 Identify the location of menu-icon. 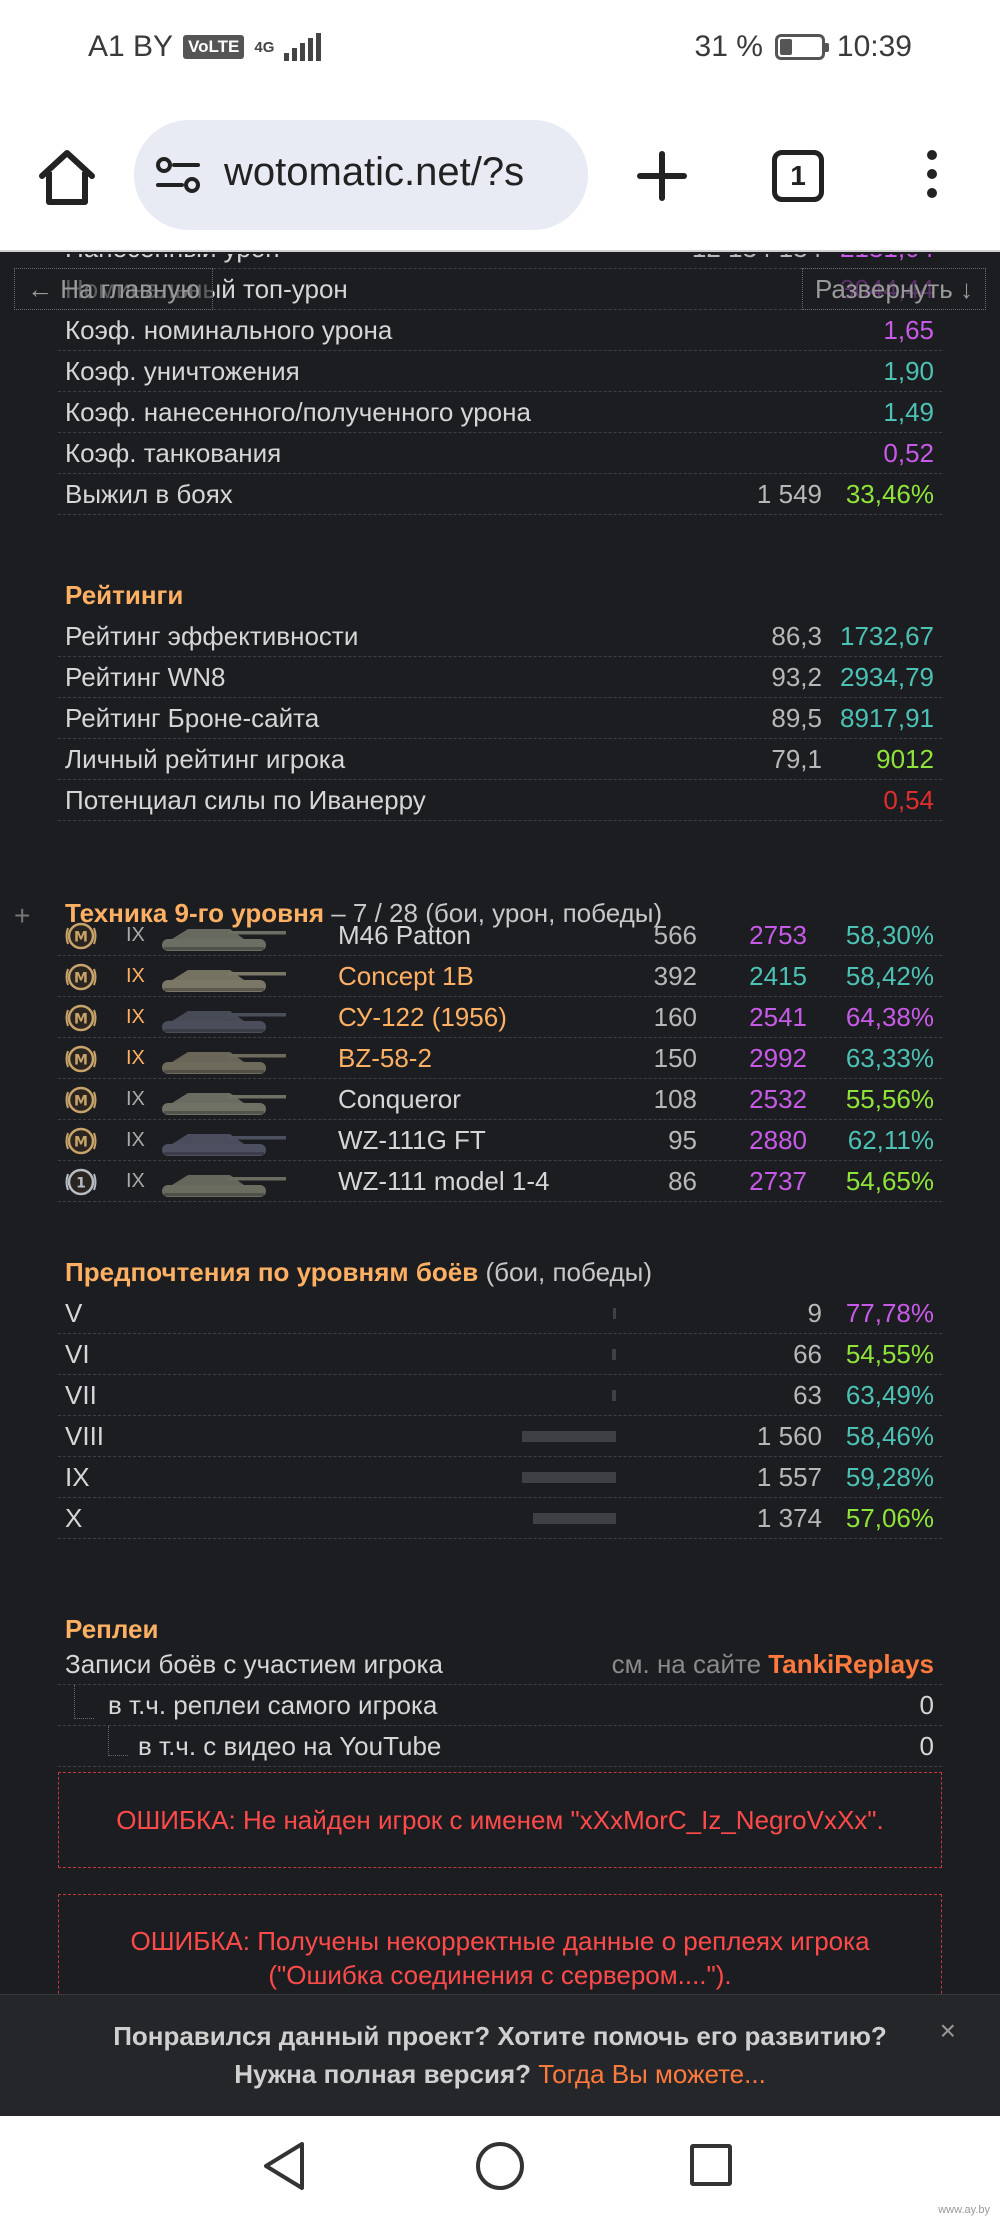
(932, 178).